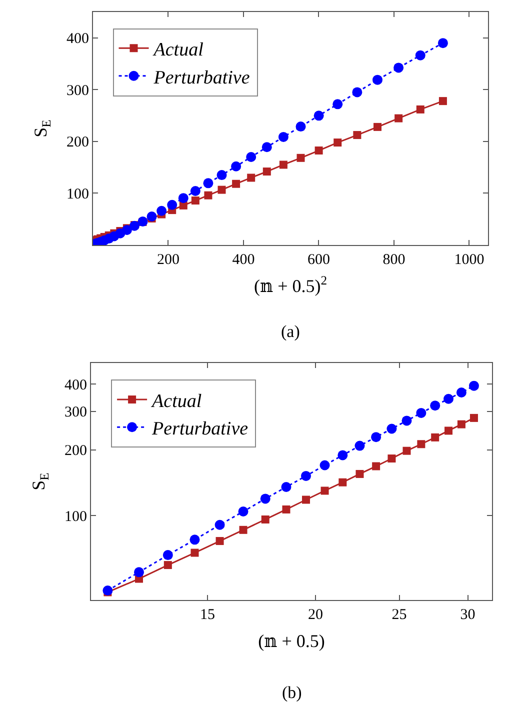 This screenshot has width=505, height=711. What do you see at coordinates (292, 692) in the screenshot?
I see `text: (b)` at bounding box center [292, 692].